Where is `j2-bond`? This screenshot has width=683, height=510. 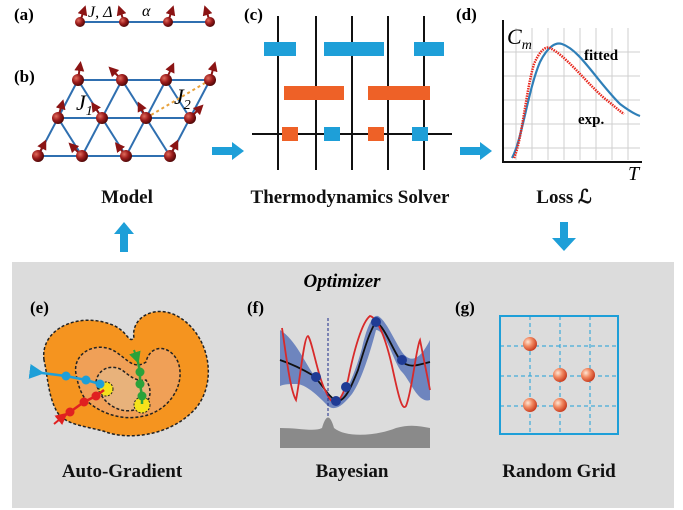 j2-bond is located at coordinates (178, 99).